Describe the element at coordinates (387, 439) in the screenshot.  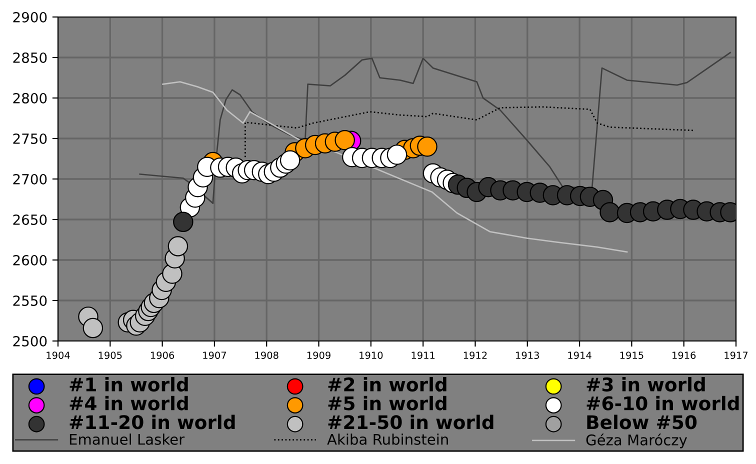
I see `legend-label: Akiba Rubinstein` at that location.